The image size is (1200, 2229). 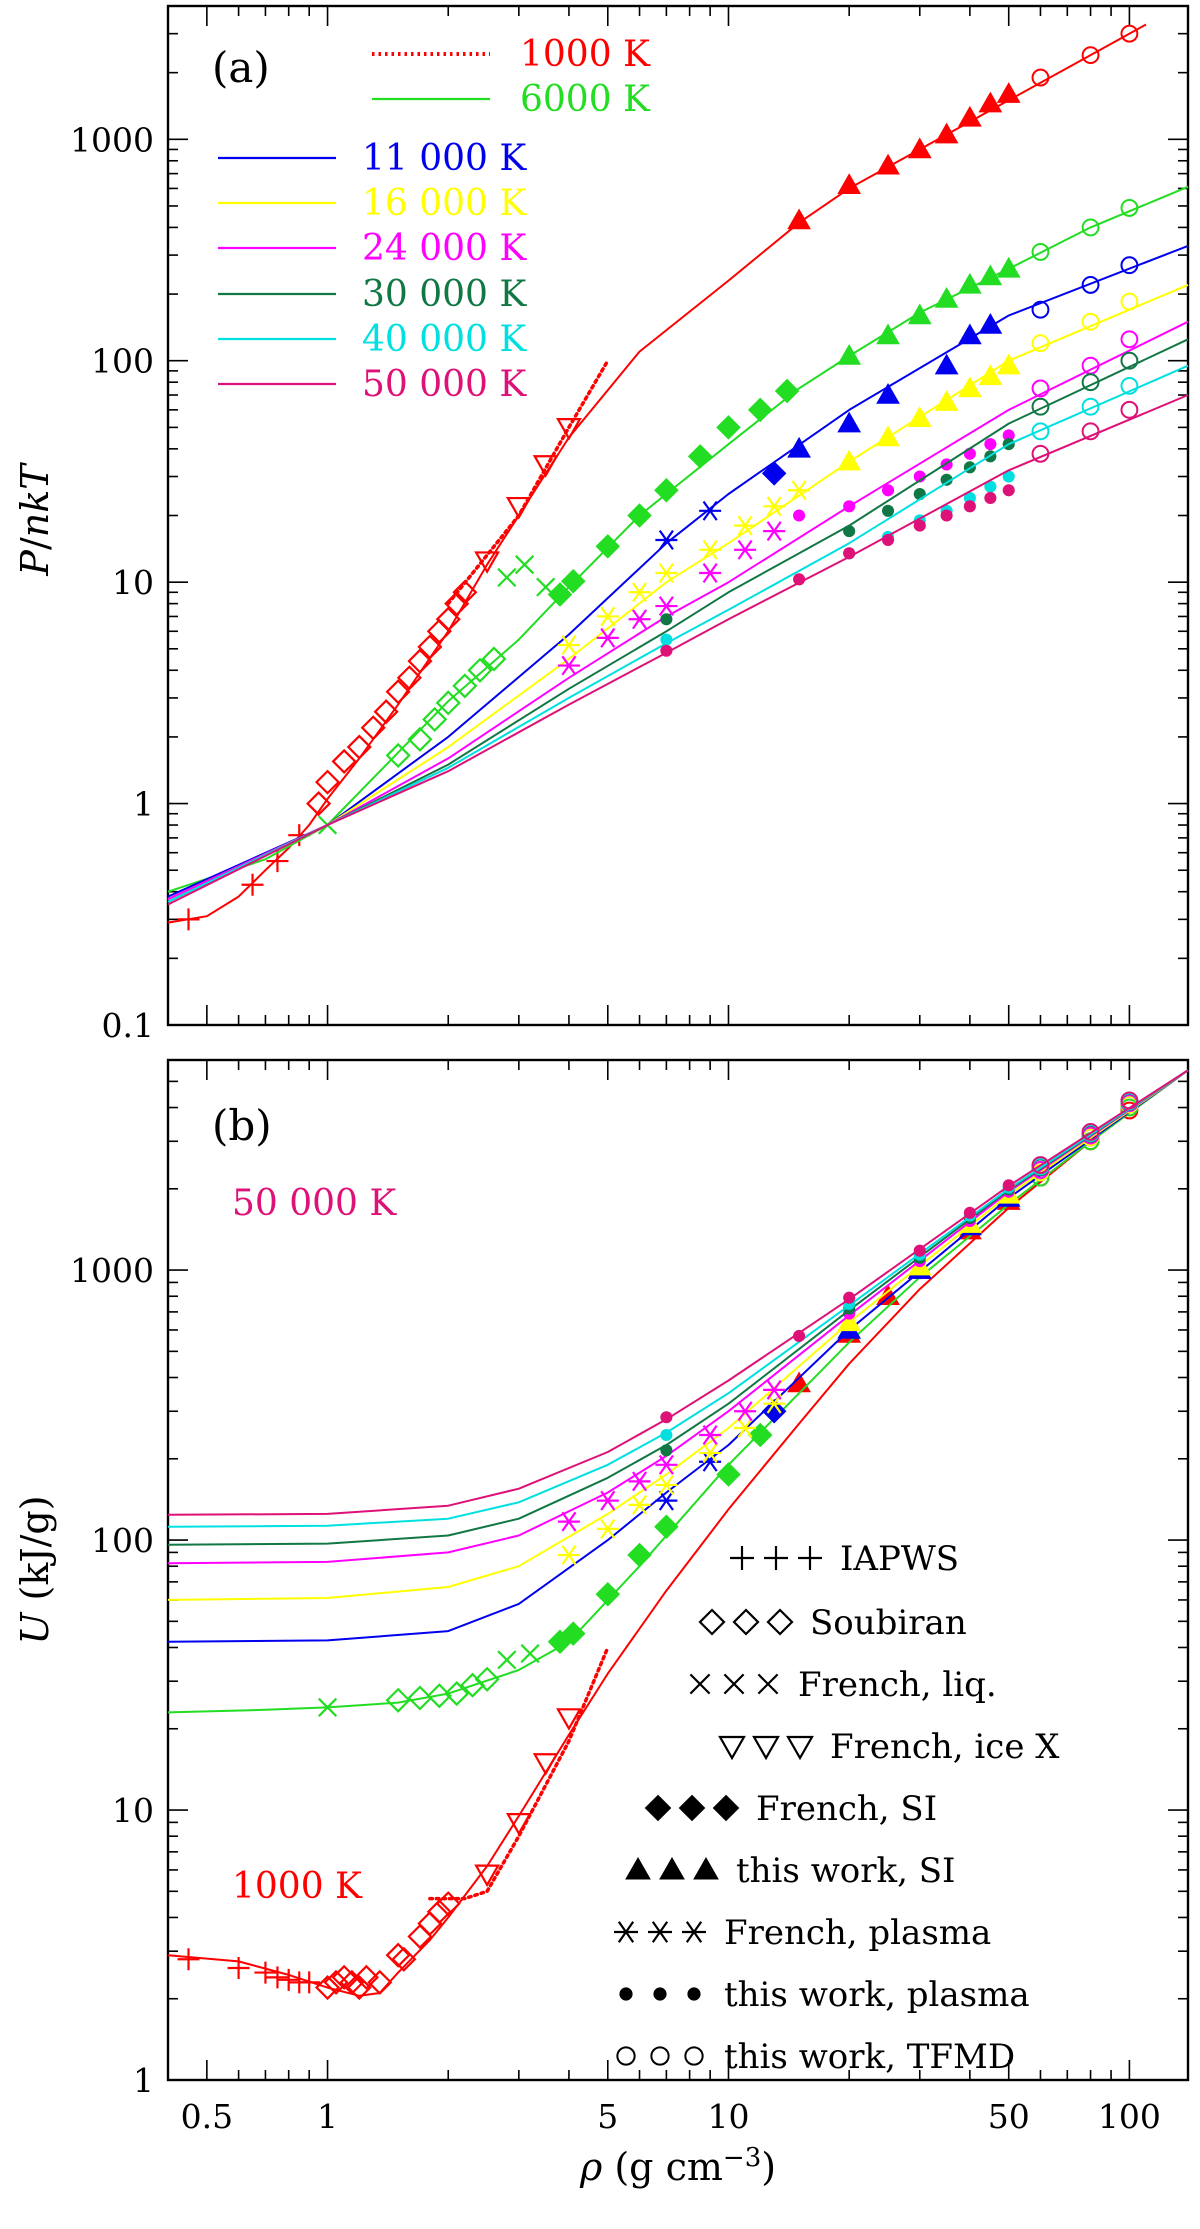 What do you see at coordinates (899, 1559) in the screenshot?
I see `legend-label-plus: IAPWS` at bounding box center [899, 1559].